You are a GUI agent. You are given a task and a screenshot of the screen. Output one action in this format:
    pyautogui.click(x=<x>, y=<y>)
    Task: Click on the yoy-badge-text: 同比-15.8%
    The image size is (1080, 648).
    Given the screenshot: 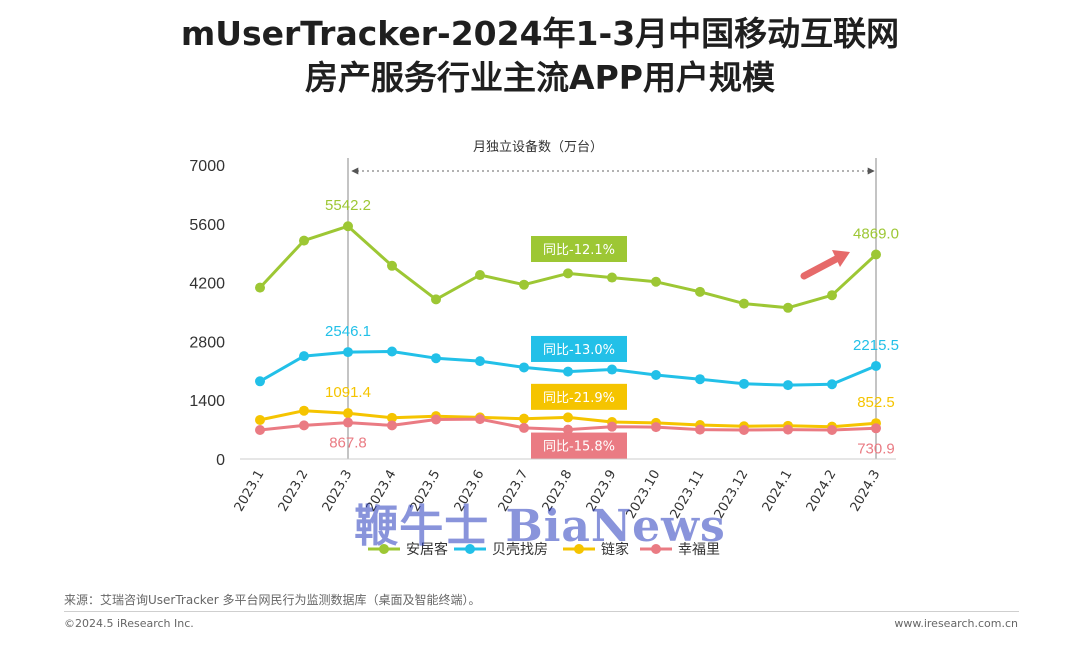 What is the action you would take?
    pyautogui.click(x=579, y=447)
    